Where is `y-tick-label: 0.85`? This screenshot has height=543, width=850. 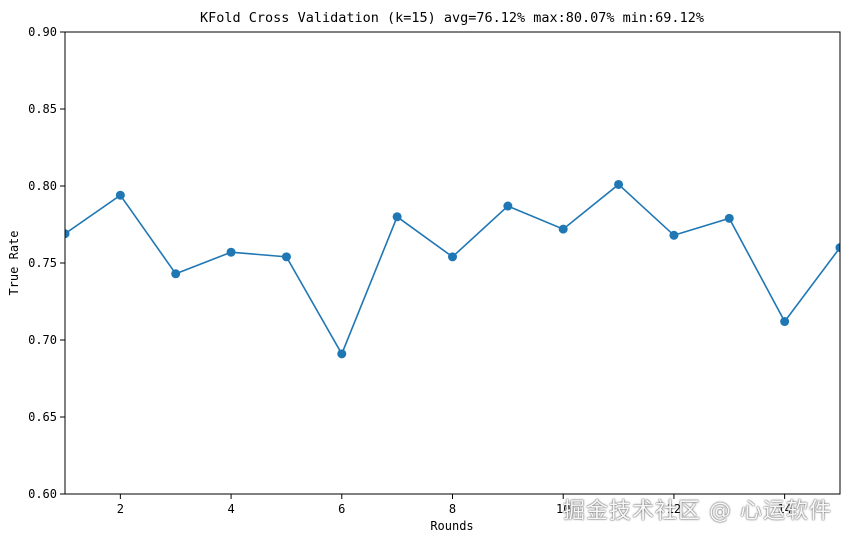 y-tick-label: 0.85 is located at coordinates (42, 109).